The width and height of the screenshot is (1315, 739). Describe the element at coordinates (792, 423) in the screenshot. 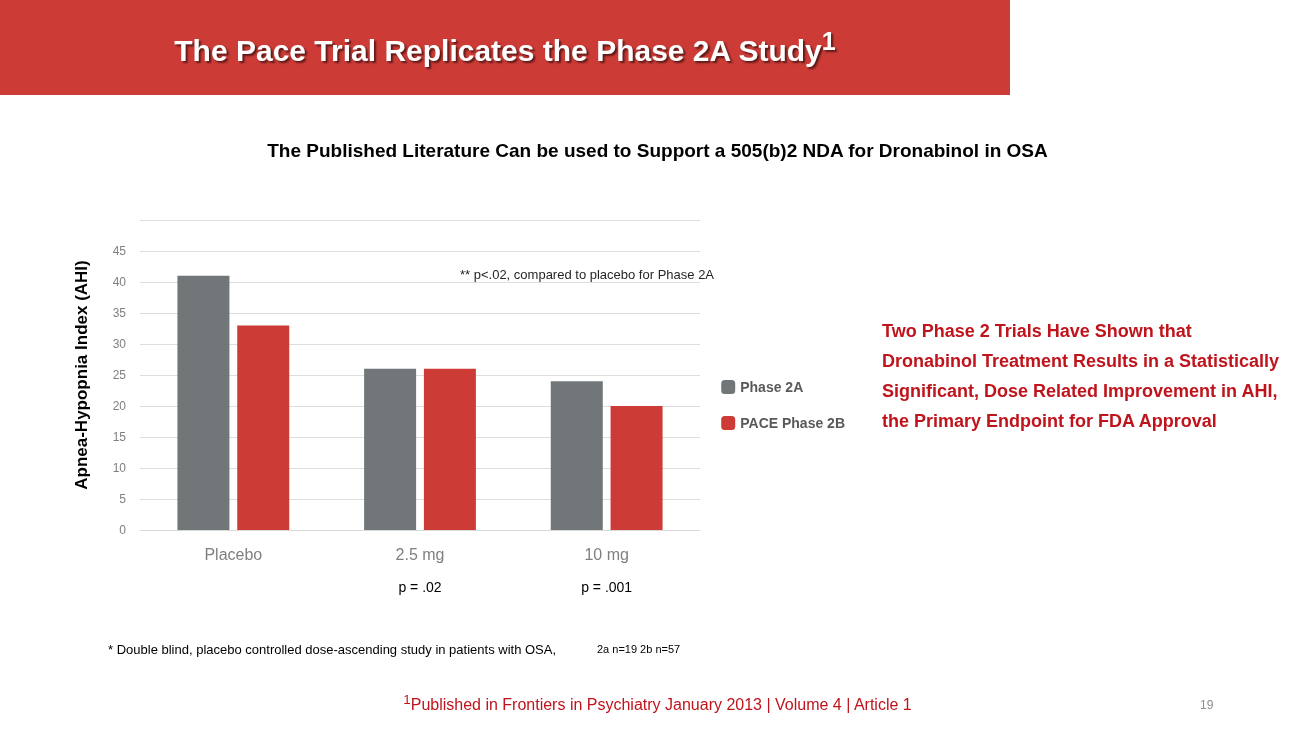

I see `legend-label: PACE Phase 2B` at that location.